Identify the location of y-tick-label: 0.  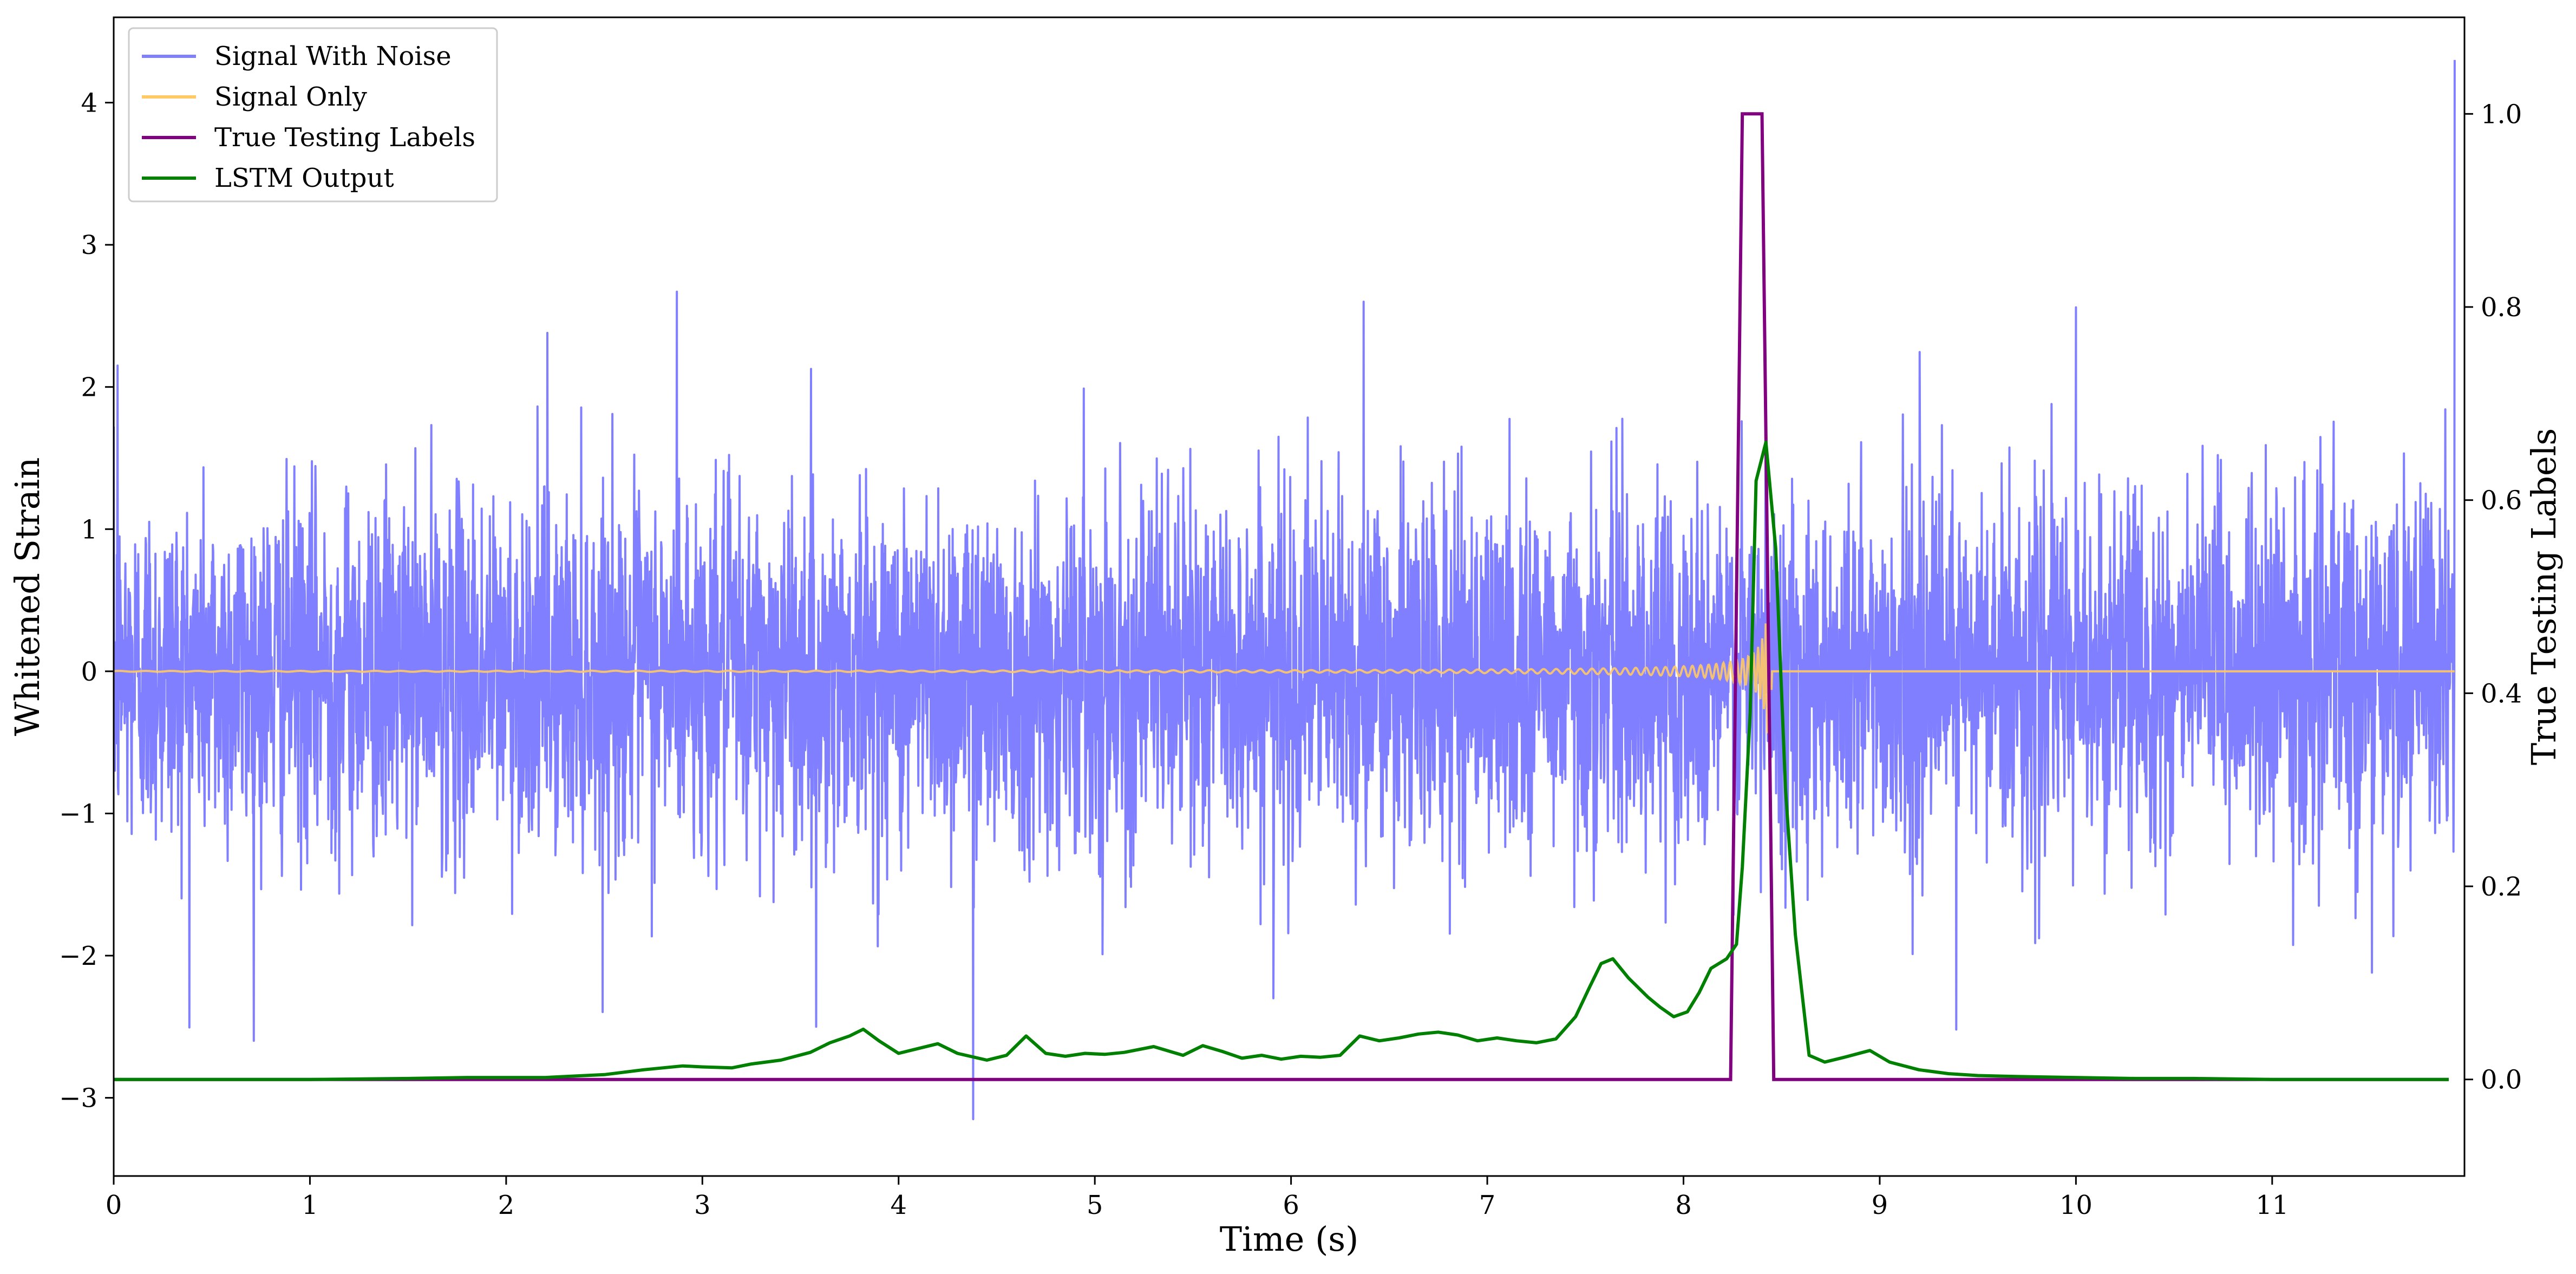
(89, 672).